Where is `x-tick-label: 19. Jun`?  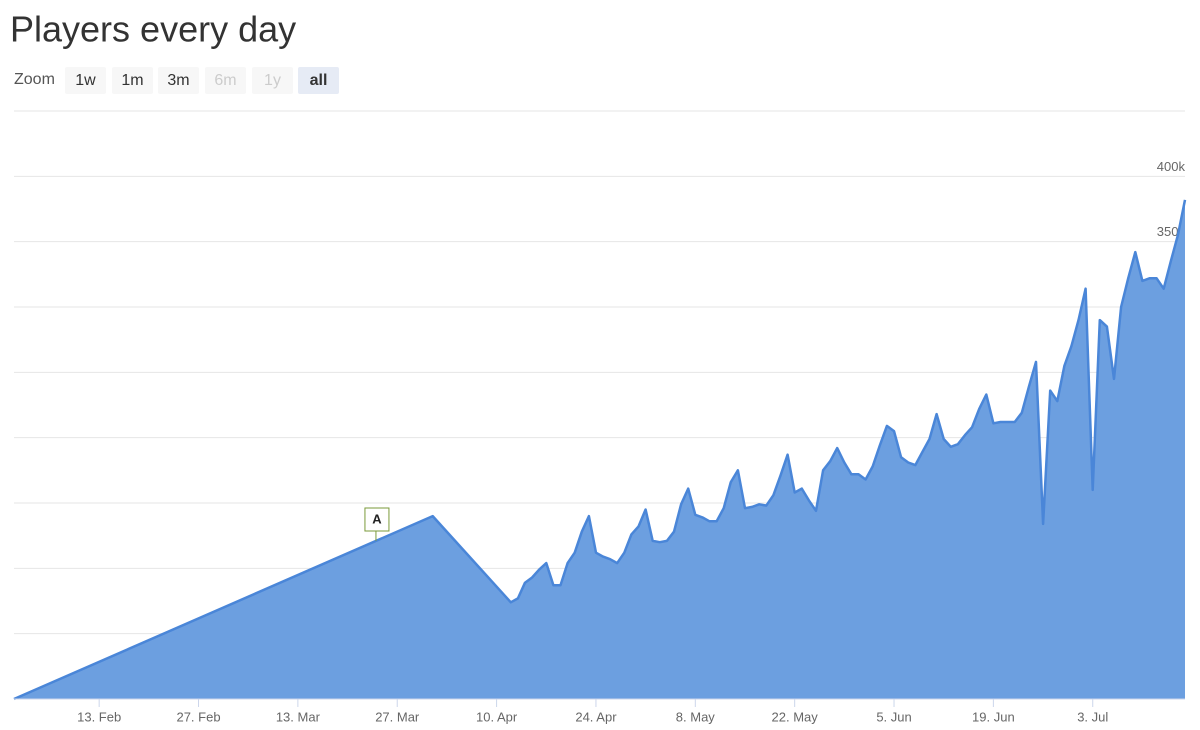 x-tick-label: 19. Jun is located at coordinates (993, 716).